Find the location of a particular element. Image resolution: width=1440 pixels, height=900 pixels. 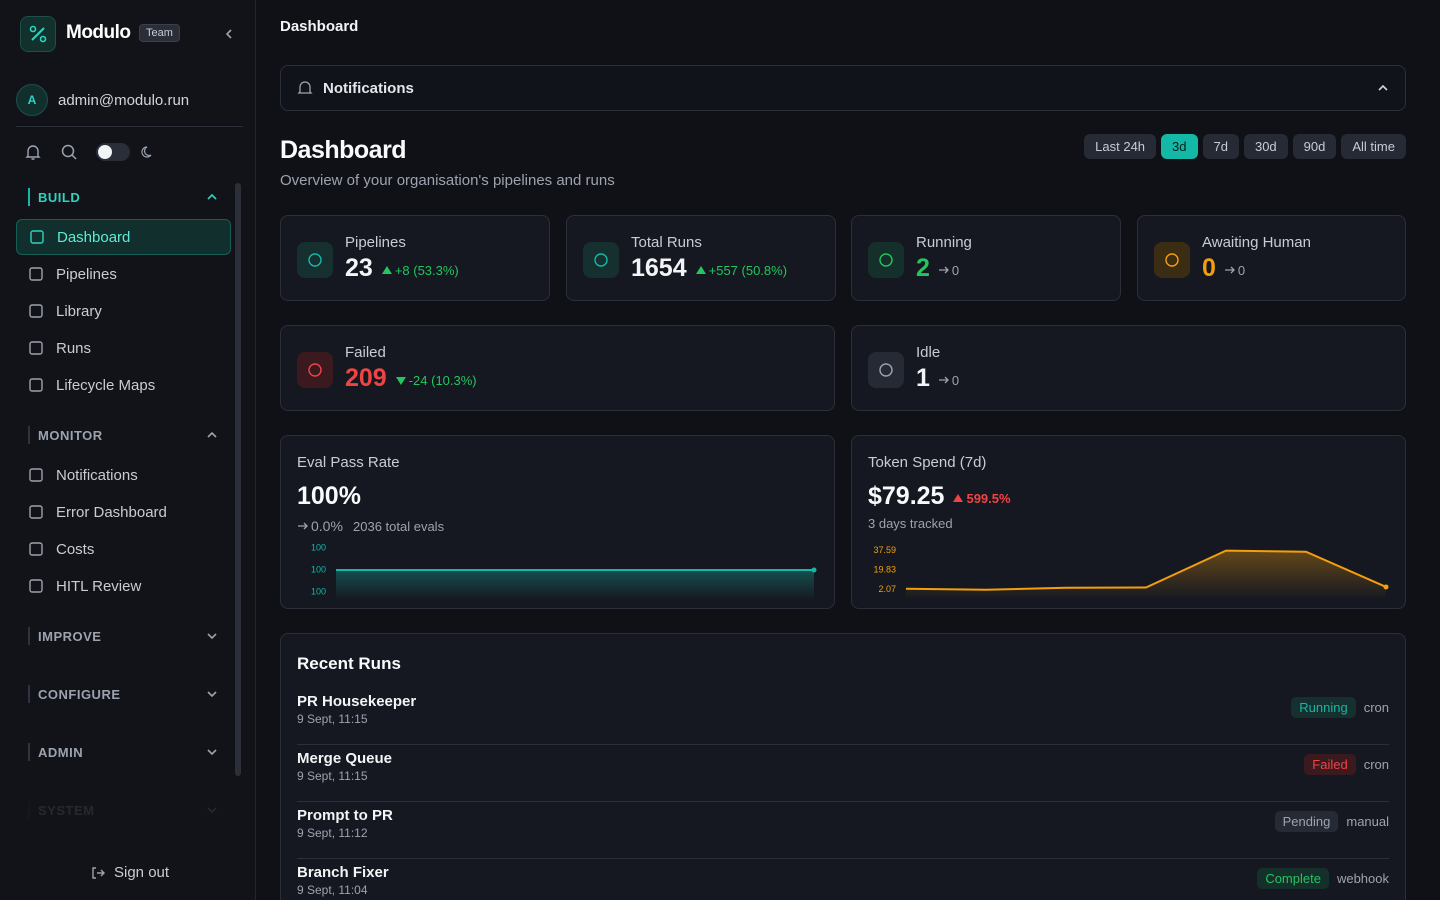

stat-value: 23 is located at coordinates (359, 268).